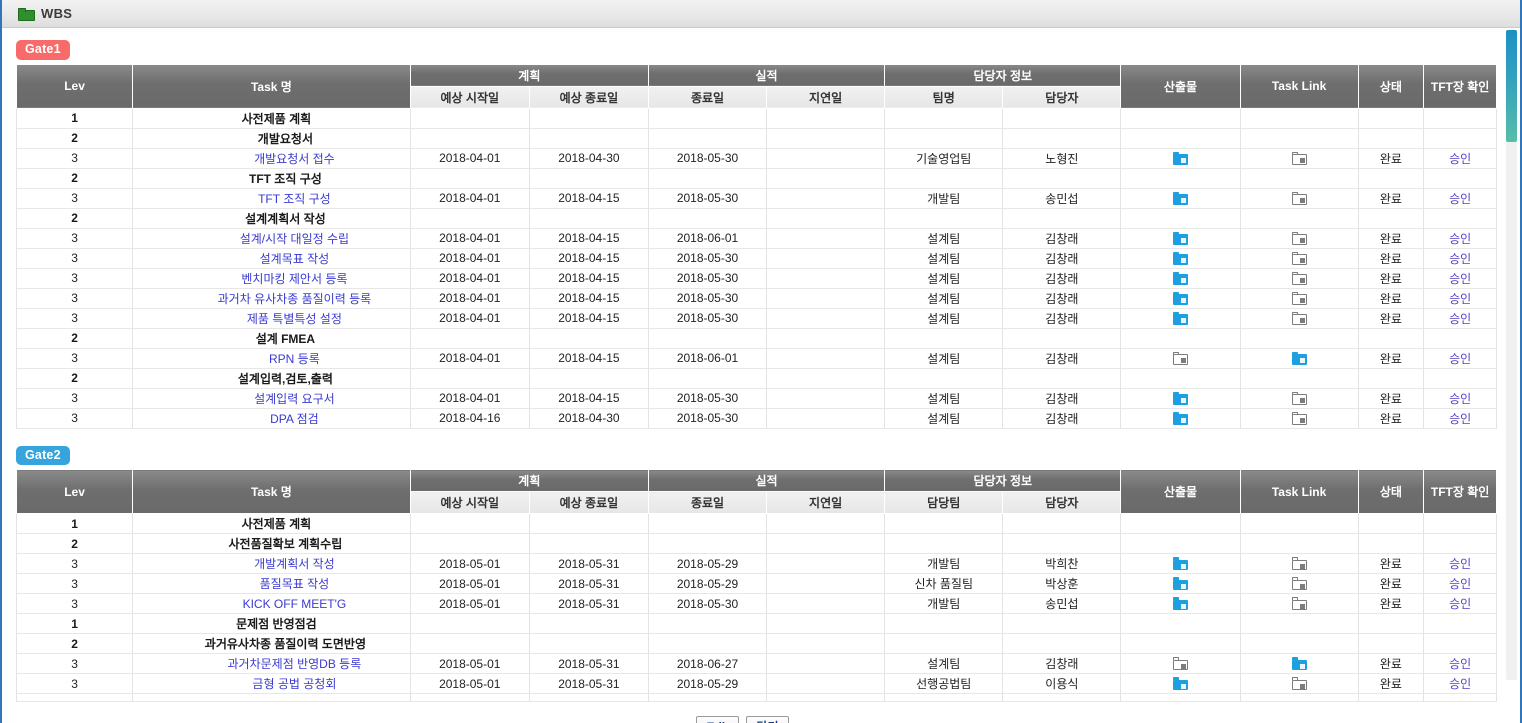  What do you see at coordinates (707, 97) in the screenshot?
I see `col-actual-end: 종료일` at bounding box center [707, 97].